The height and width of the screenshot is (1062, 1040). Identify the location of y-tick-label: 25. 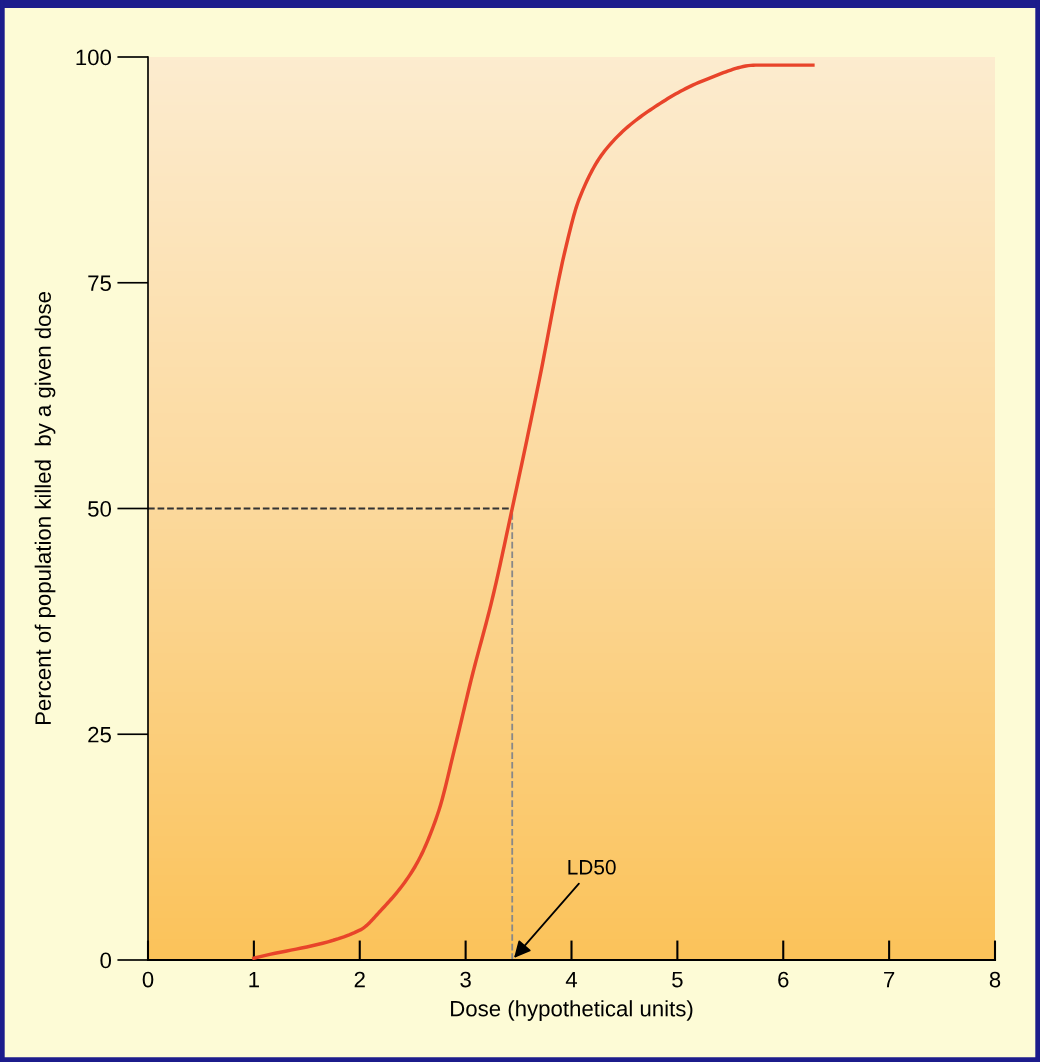
(99, 734).